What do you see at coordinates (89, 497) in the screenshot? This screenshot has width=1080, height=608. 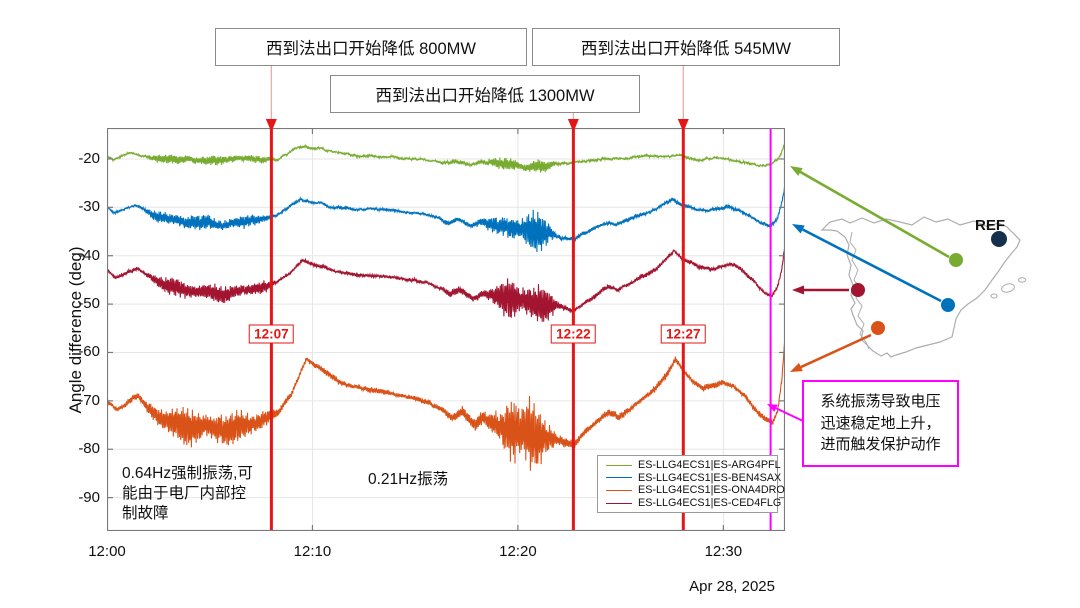 I see `y-tick-label: -90` at bounding box center [89, 497].